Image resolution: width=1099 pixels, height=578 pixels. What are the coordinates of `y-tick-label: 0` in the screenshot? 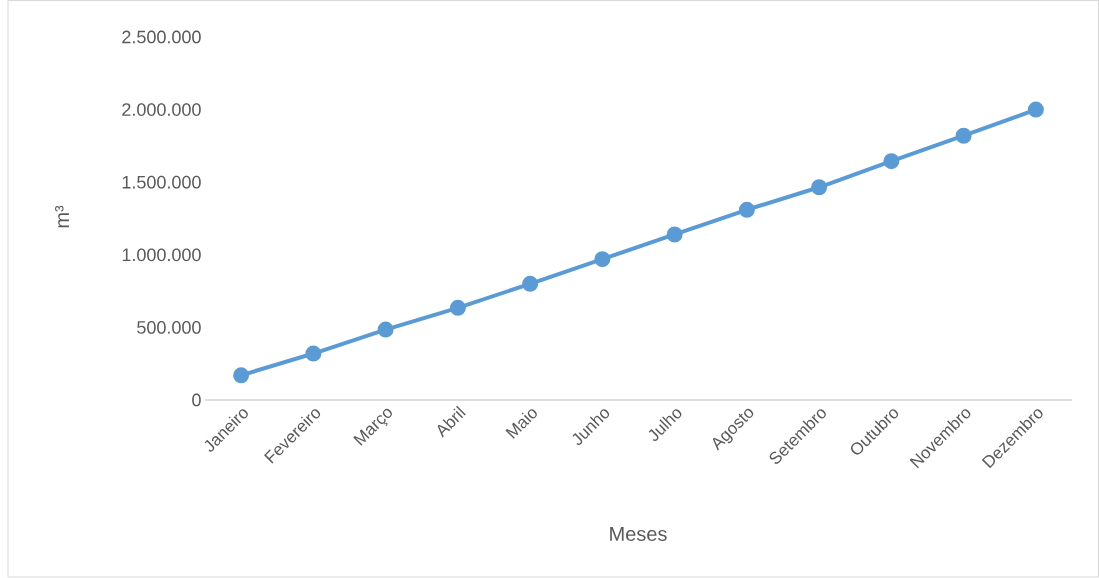 It's located at (196, 400).